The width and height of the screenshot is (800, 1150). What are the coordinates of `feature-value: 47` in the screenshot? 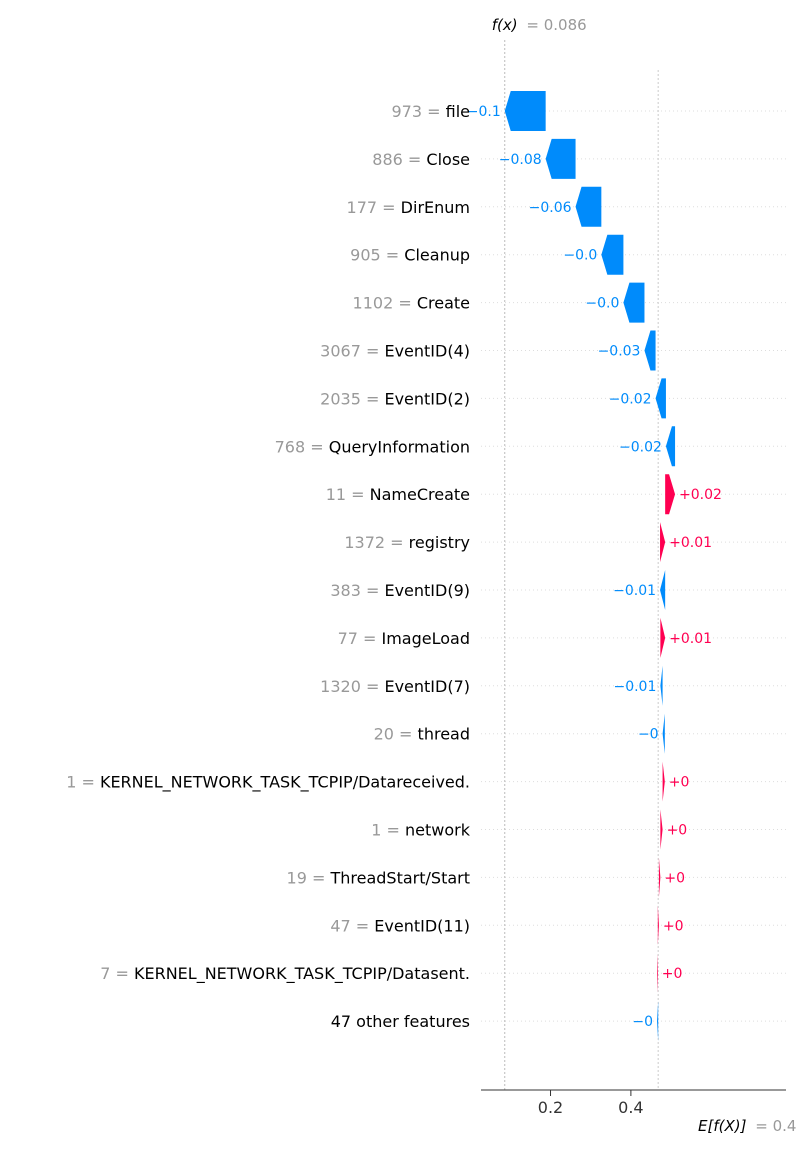 It's located at (340, 925).